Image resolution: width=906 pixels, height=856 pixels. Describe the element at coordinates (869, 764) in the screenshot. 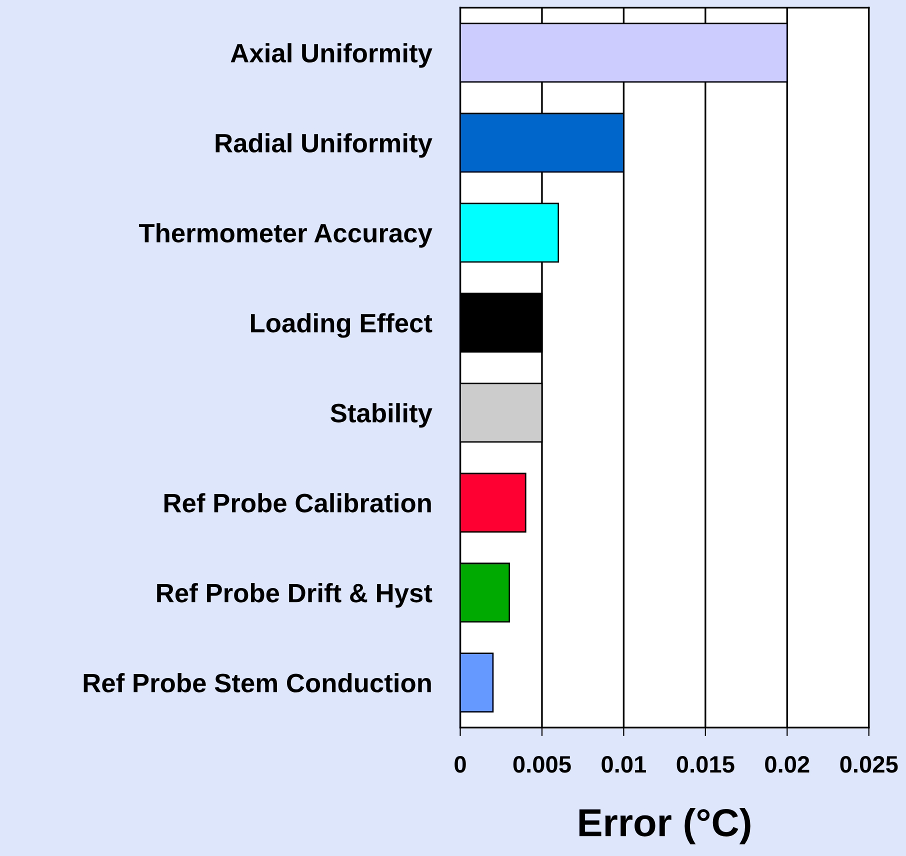

I see `x-tick-label: 0.025` at that location.